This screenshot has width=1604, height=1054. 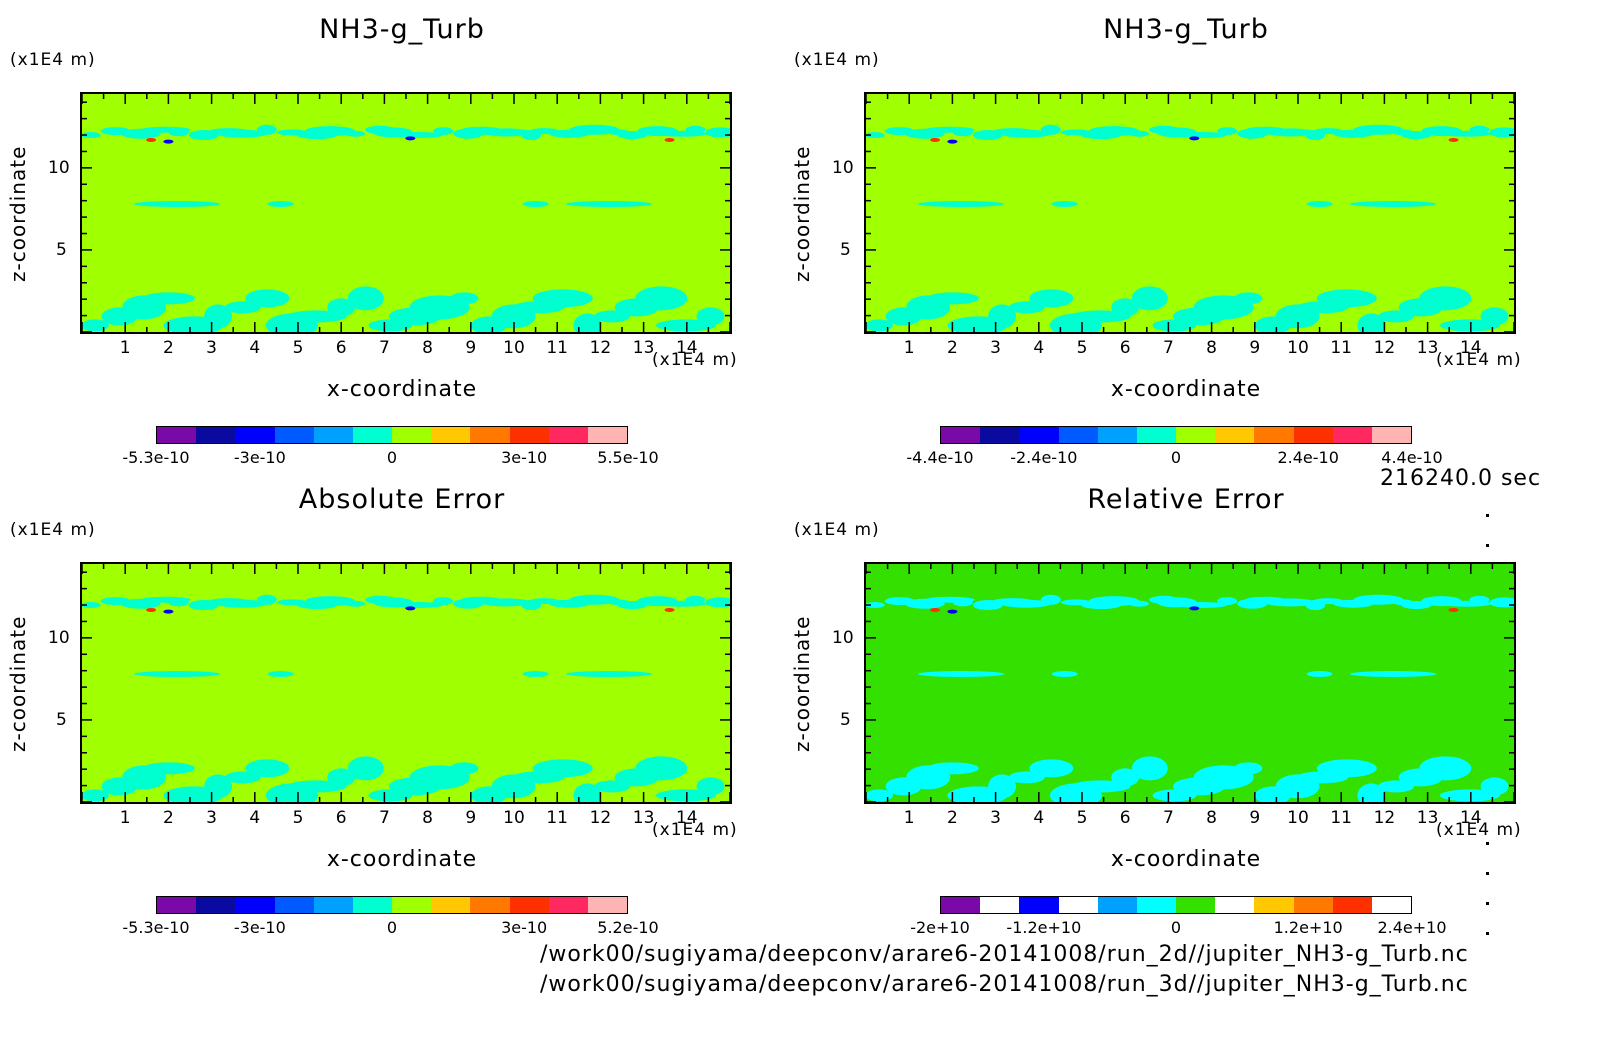 I want to click on x-tick-label: 11, so click(x=557, y=818).